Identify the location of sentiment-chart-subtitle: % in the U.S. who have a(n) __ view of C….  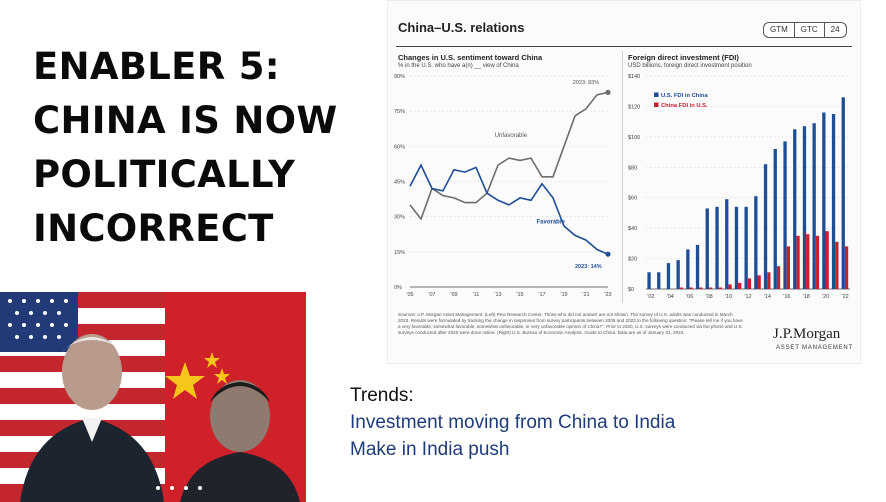
(458, 66).